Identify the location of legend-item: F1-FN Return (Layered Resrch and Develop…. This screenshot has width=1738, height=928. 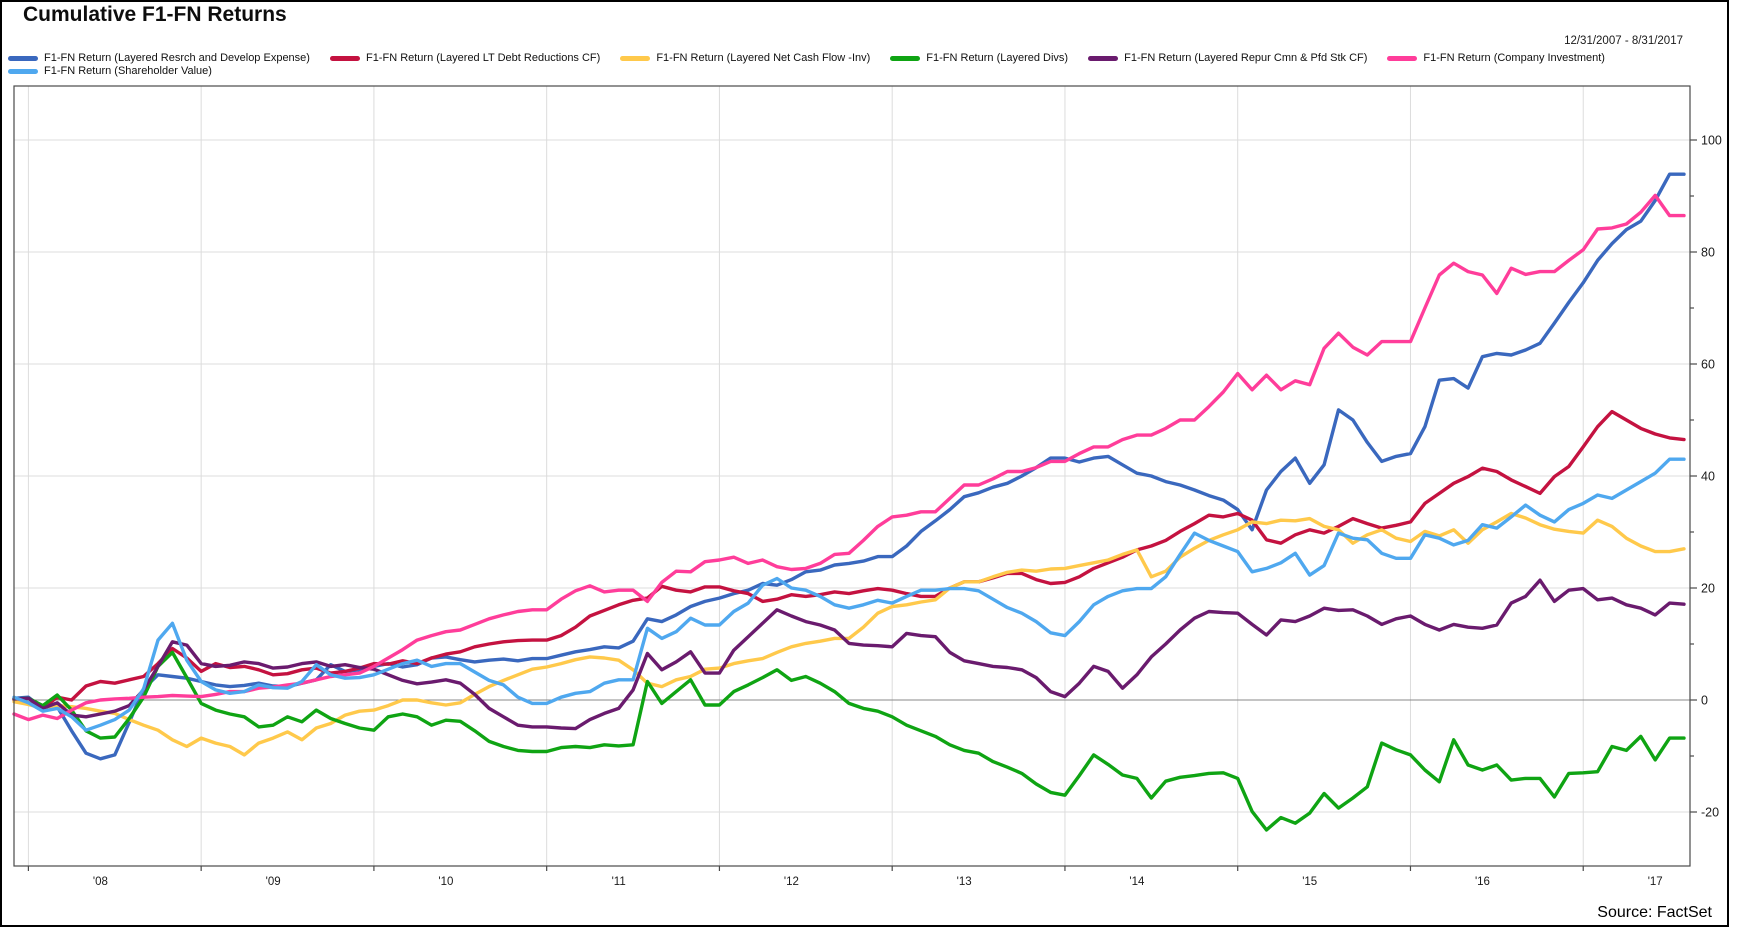
(159, 58).